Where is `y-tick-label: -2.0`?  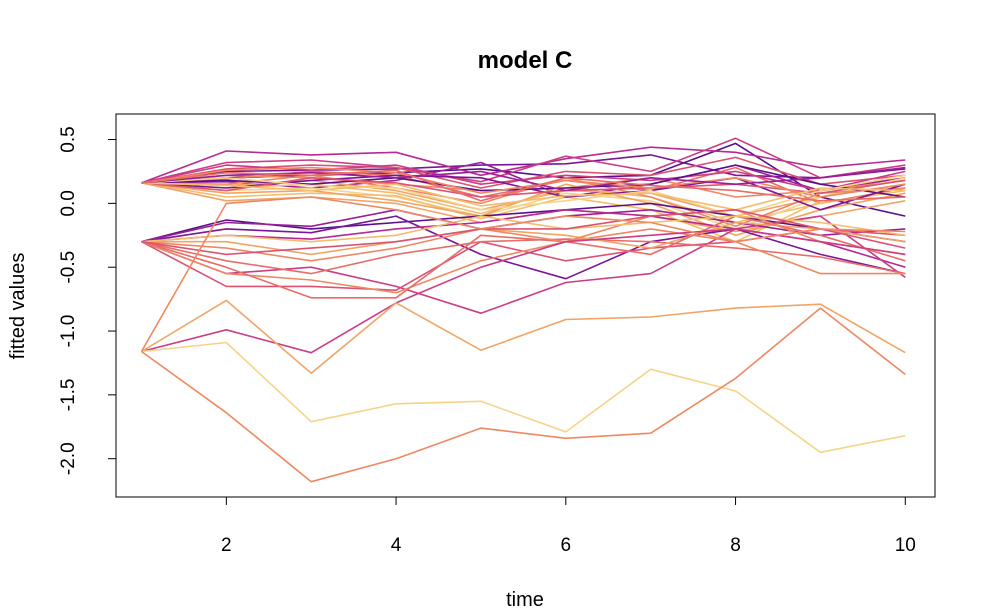 y-tick-label: -2.0 is located at coordinates (68, 458).